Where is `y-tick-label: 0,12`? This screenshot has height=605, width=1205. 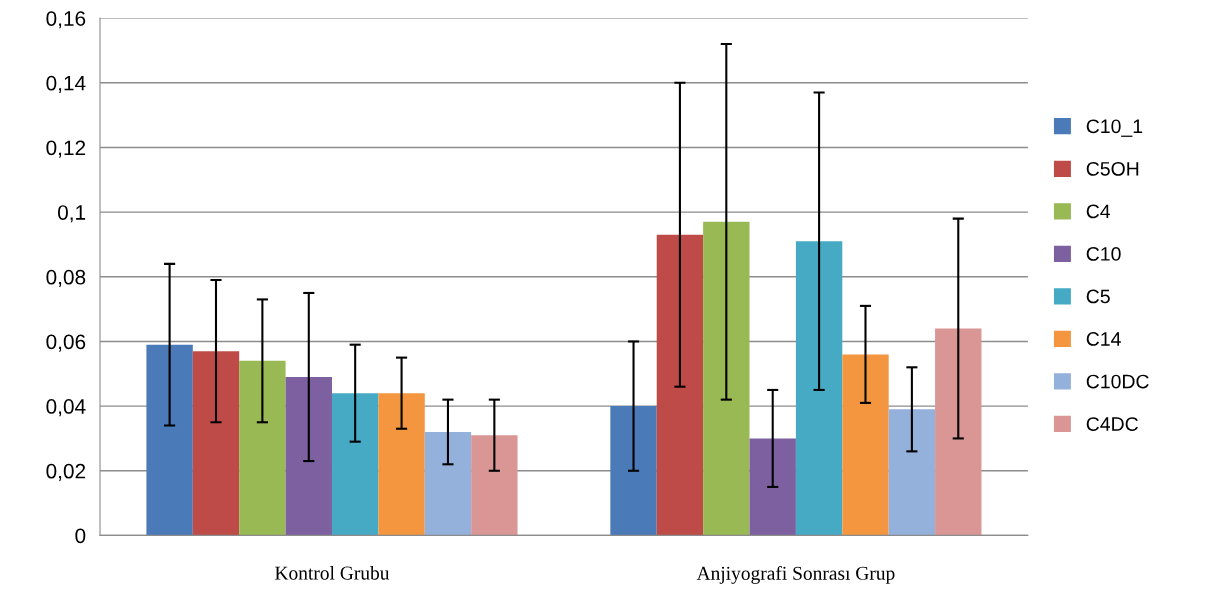
y-tick-label: 0,12 is located at coordinates (66, 149).